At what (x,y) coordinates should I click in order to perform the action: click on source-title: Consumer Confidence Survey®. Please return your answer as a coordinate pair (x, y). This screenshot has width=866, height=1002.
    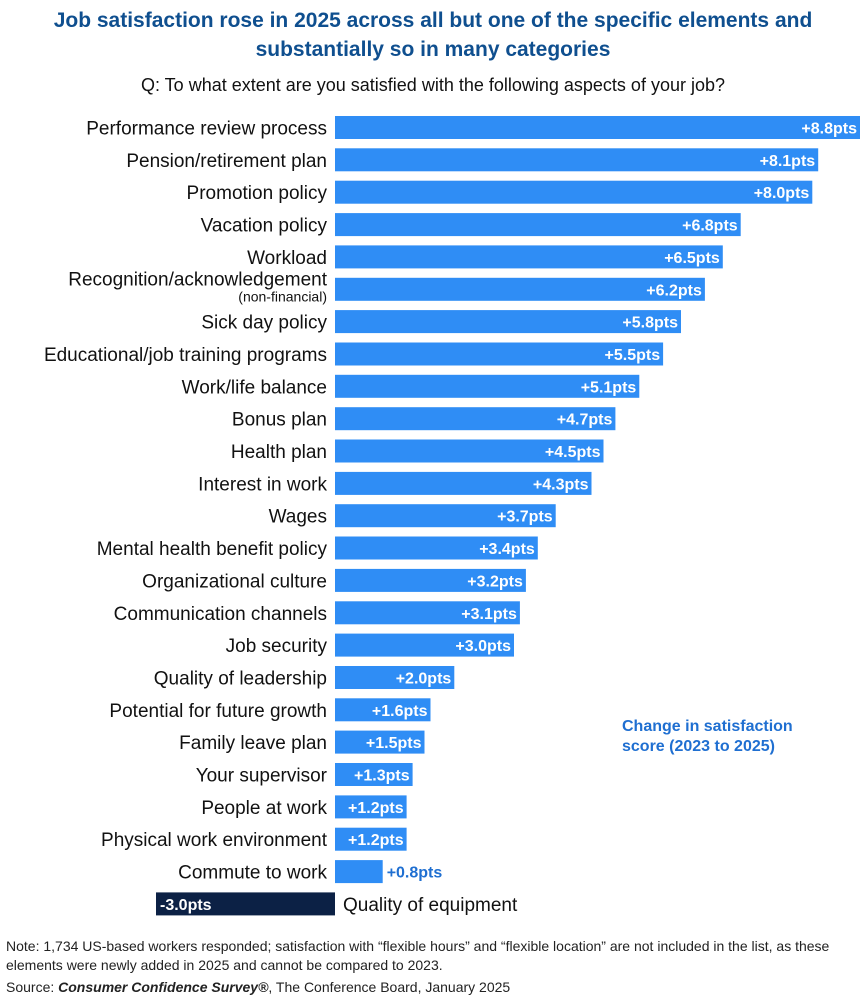
    Looking at the image, I should click on (163, 987).